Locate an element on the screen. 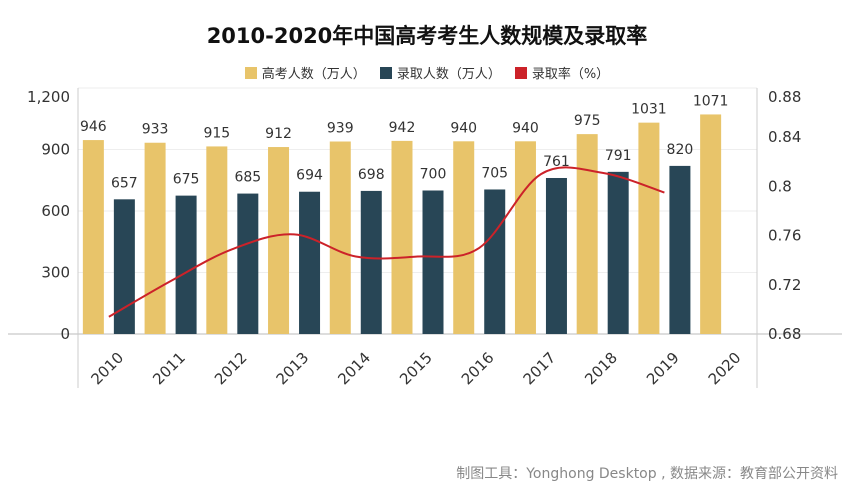 The image size is (854, 495). y-left-tick-label: 600 is located at coordinates (55, 211).